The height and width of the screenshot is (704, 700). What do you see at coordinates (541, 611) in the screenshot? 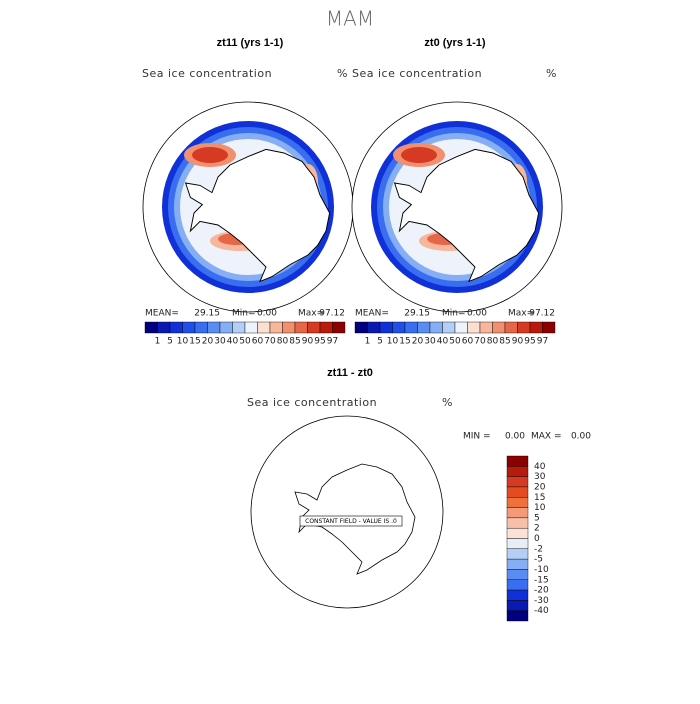
I see `colorbar-label: -40` at bounding box center [541, 611].